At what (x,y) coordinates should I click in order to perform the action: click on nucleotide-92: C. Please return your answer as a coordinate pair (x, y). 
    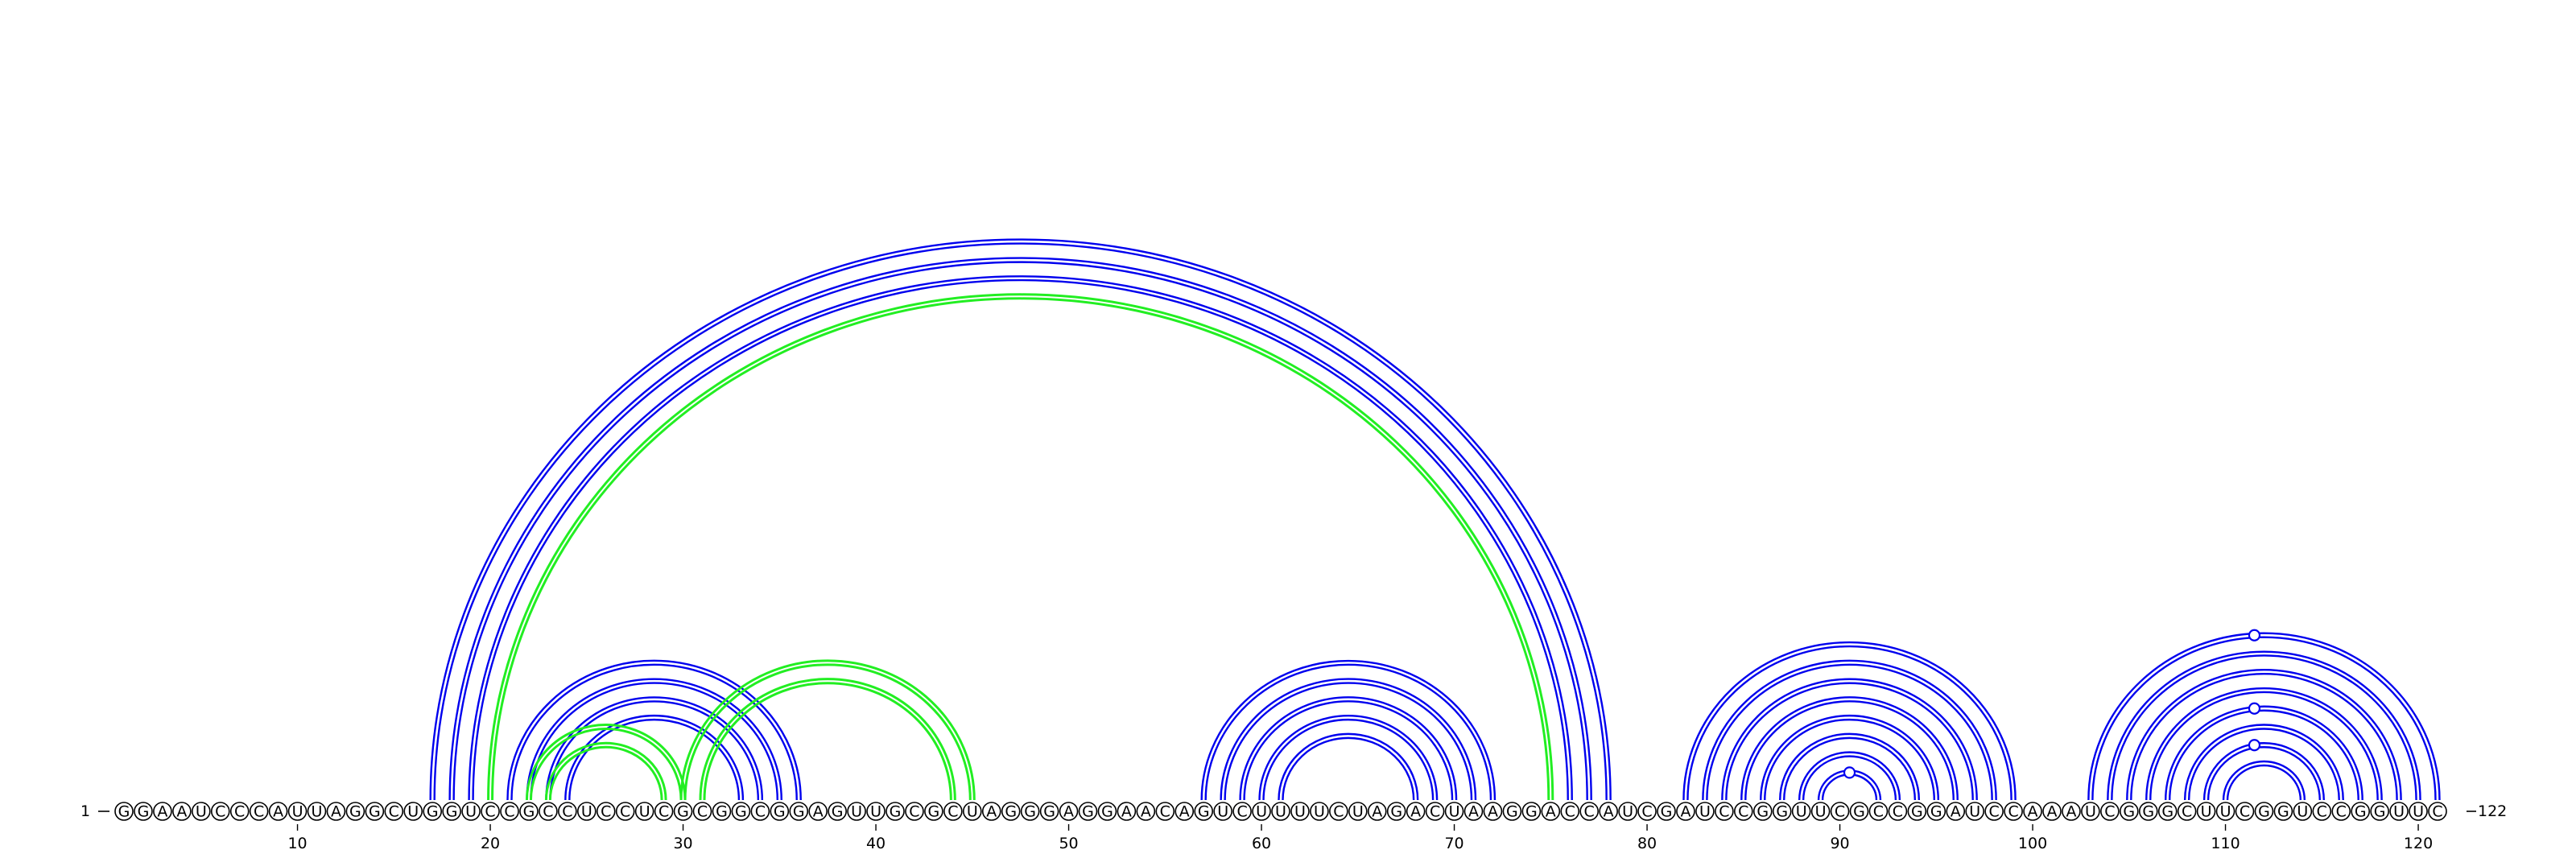
    Looking at the image, I should click on (1878, 812).